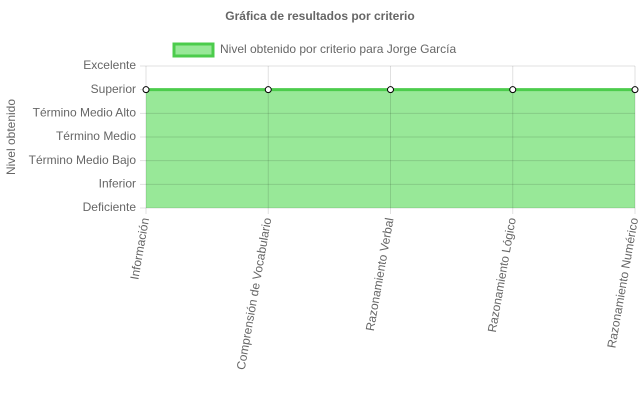  Describe the element at coordinates (502, 274) in the screenshot. I see `x-tick-label: Razonamiento Lógico` at that location.